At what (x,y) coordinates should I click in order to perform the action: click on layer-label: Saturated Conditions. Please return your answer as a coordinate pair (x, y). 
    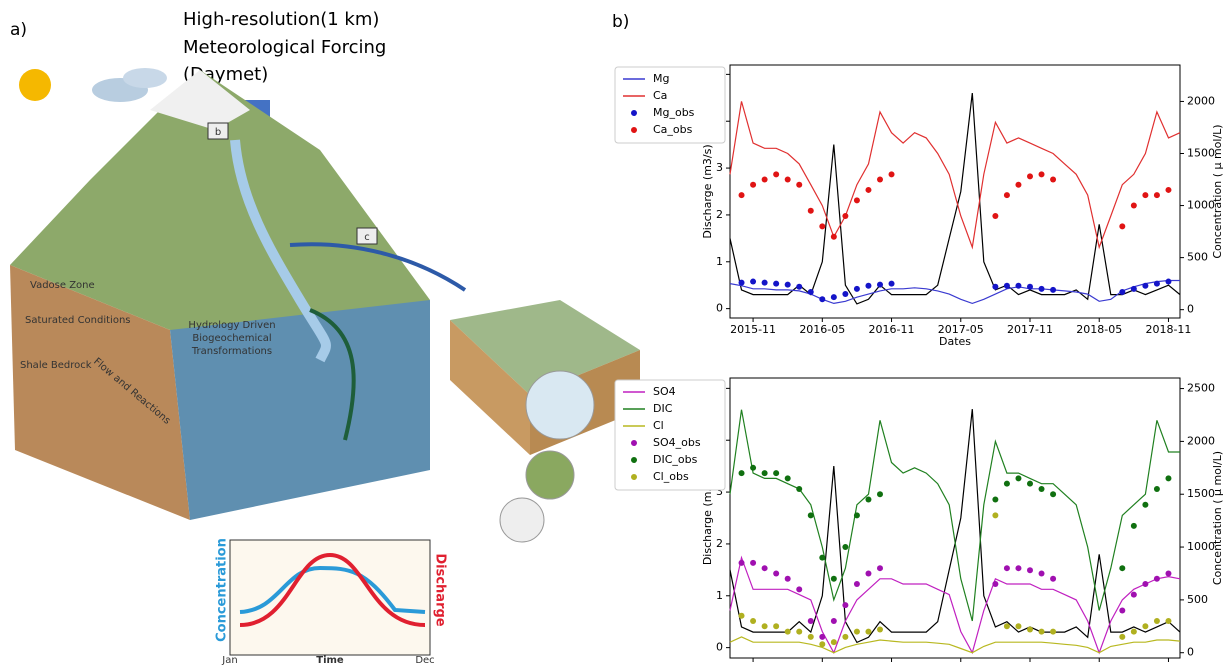
    Looking at the image, I should click on (78, 320).